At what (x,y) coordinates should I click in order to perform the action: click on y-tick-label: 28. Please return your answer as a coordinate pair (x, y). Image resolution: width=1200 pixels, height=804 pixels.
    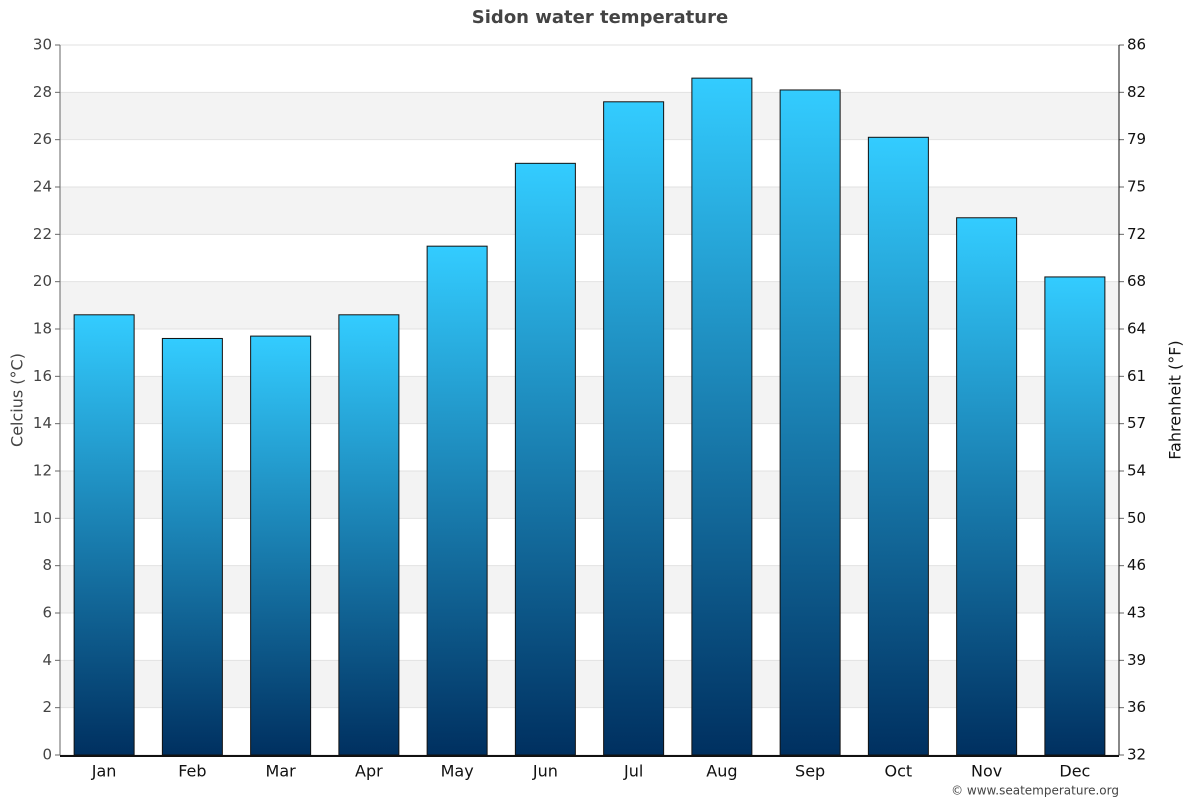
    Looking at the image, I should click on (42, 92).